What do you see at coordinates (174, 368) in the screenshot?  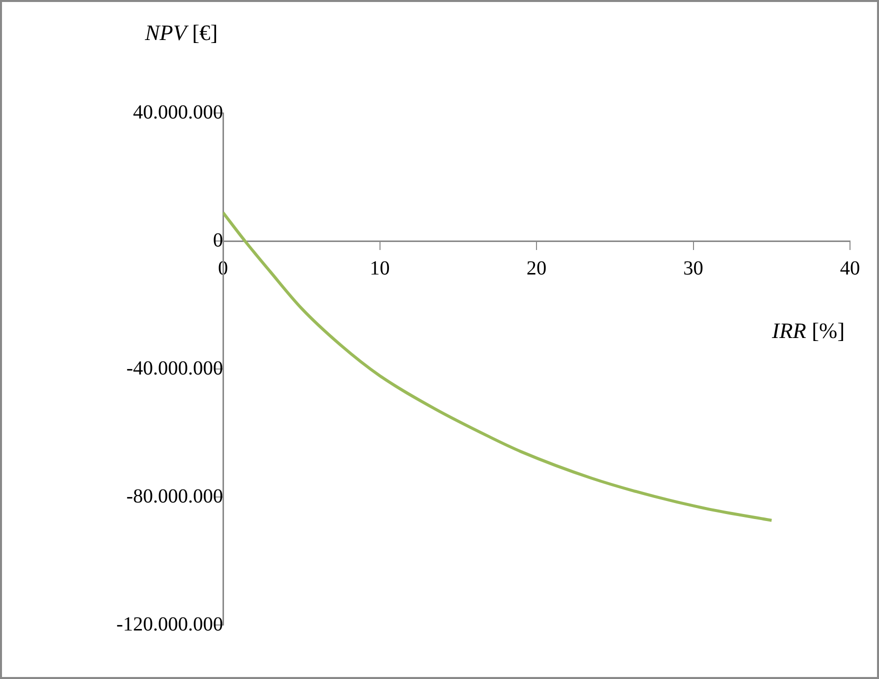 I see `y-tick-label: -40.000.000` at bounding box center [174, 368].